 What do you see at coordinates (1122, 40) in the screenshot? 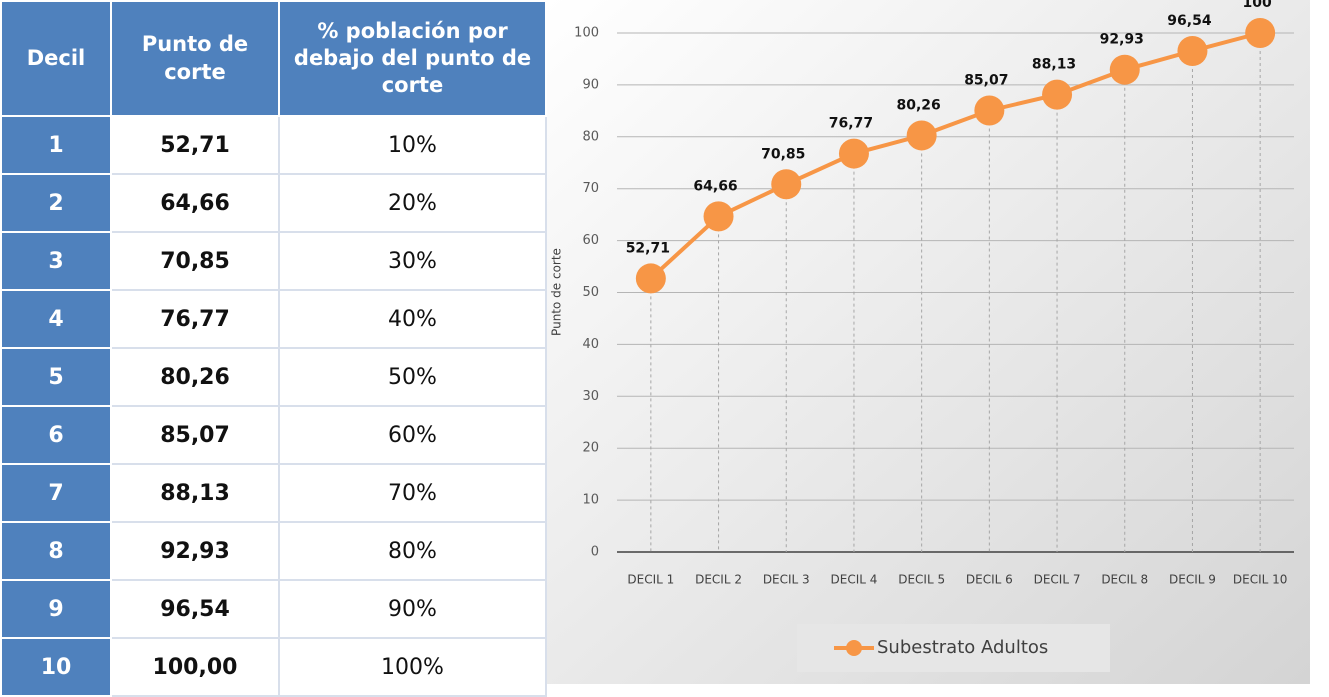
I see `data-label: 92,93` at bounding box center [1122, 40].